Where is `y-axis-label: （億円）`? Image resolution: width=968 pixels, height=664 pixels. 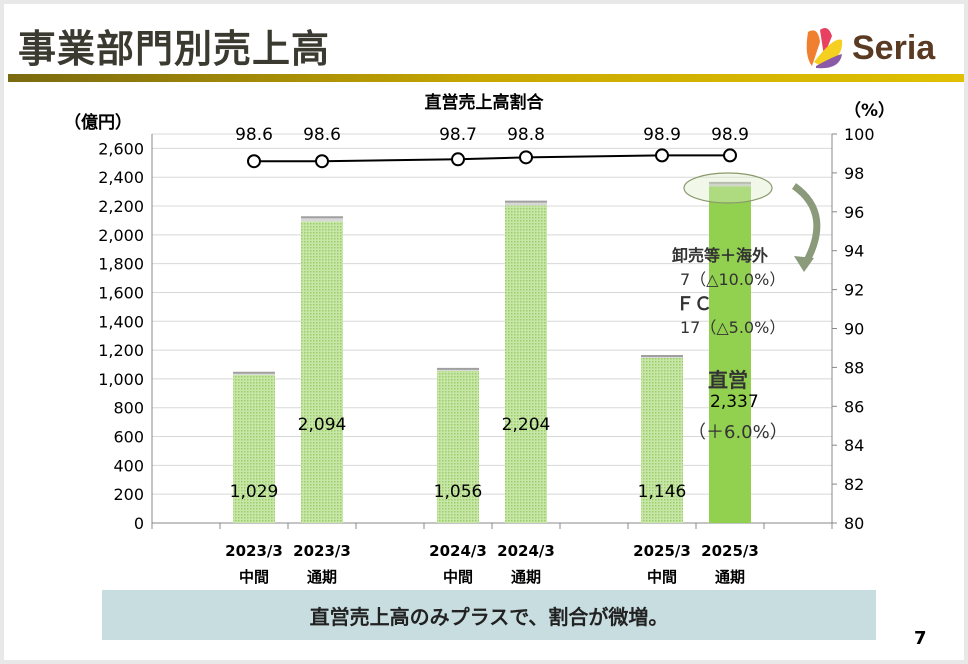
y-axis-label: （億円） is located at coordinates (98, 122).